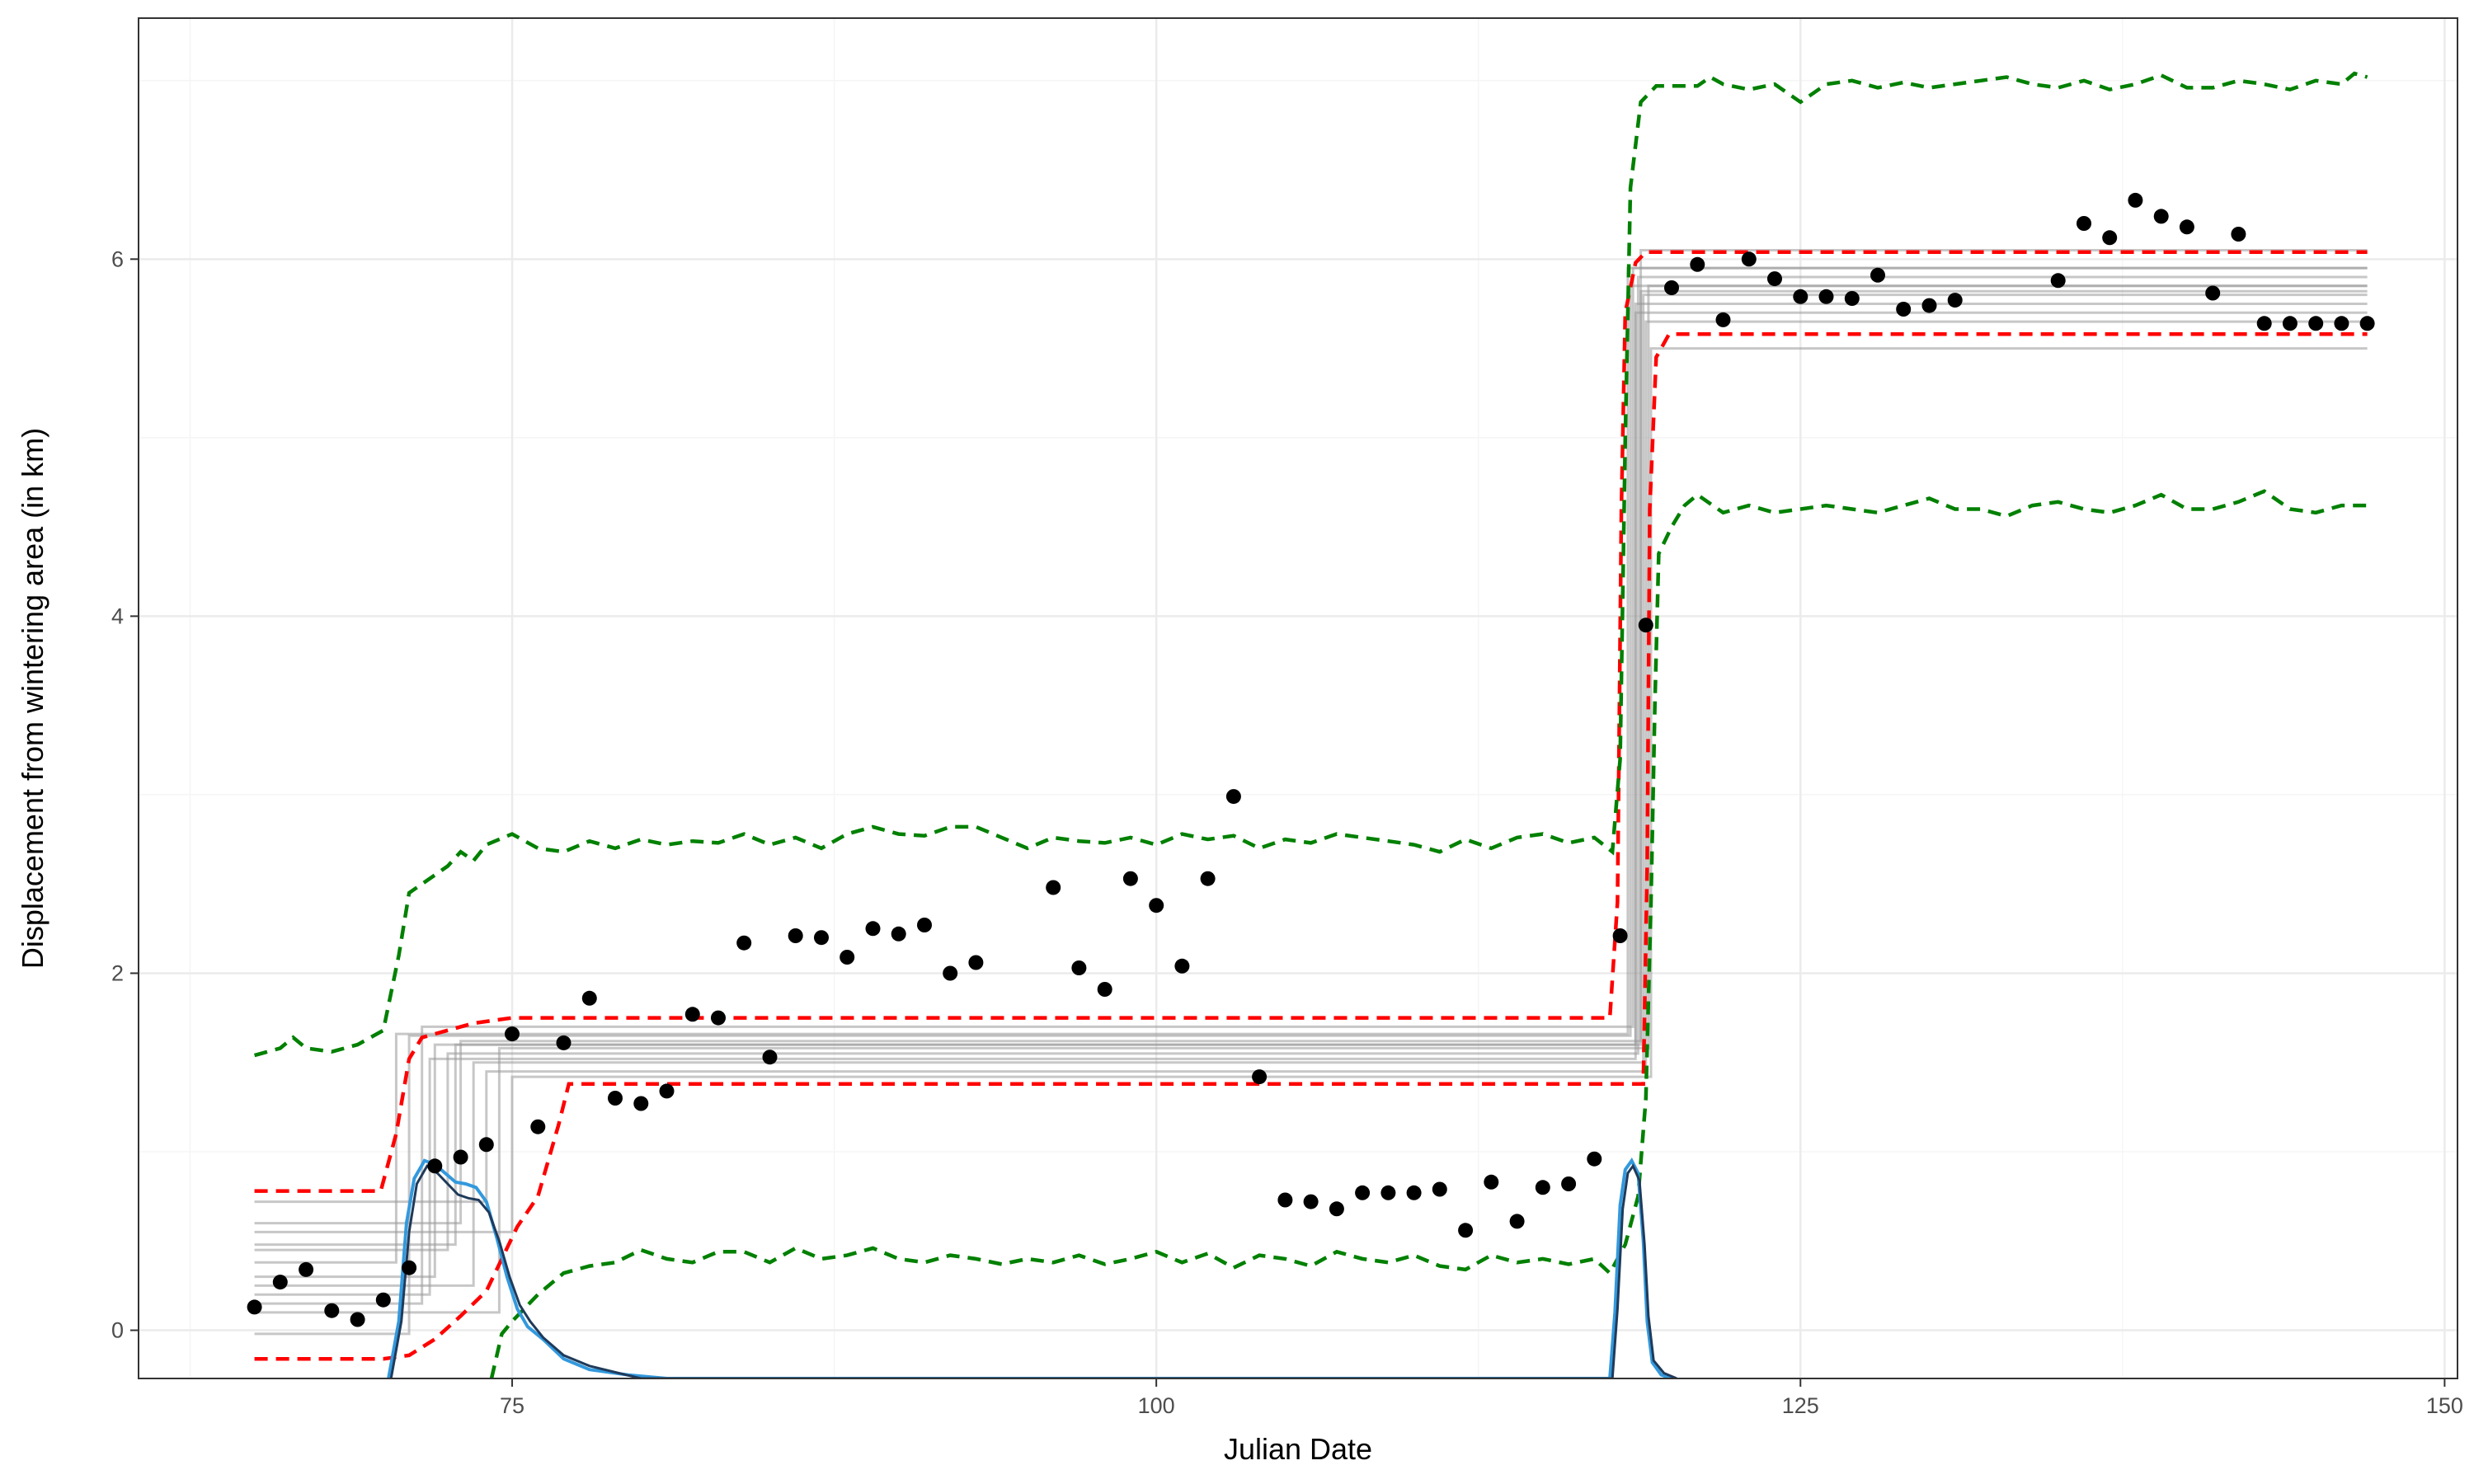  What do you see at coordinates (117, 615) in the screenshot?
I see `y-tick-label: 4` at bounding box center [117, 615].